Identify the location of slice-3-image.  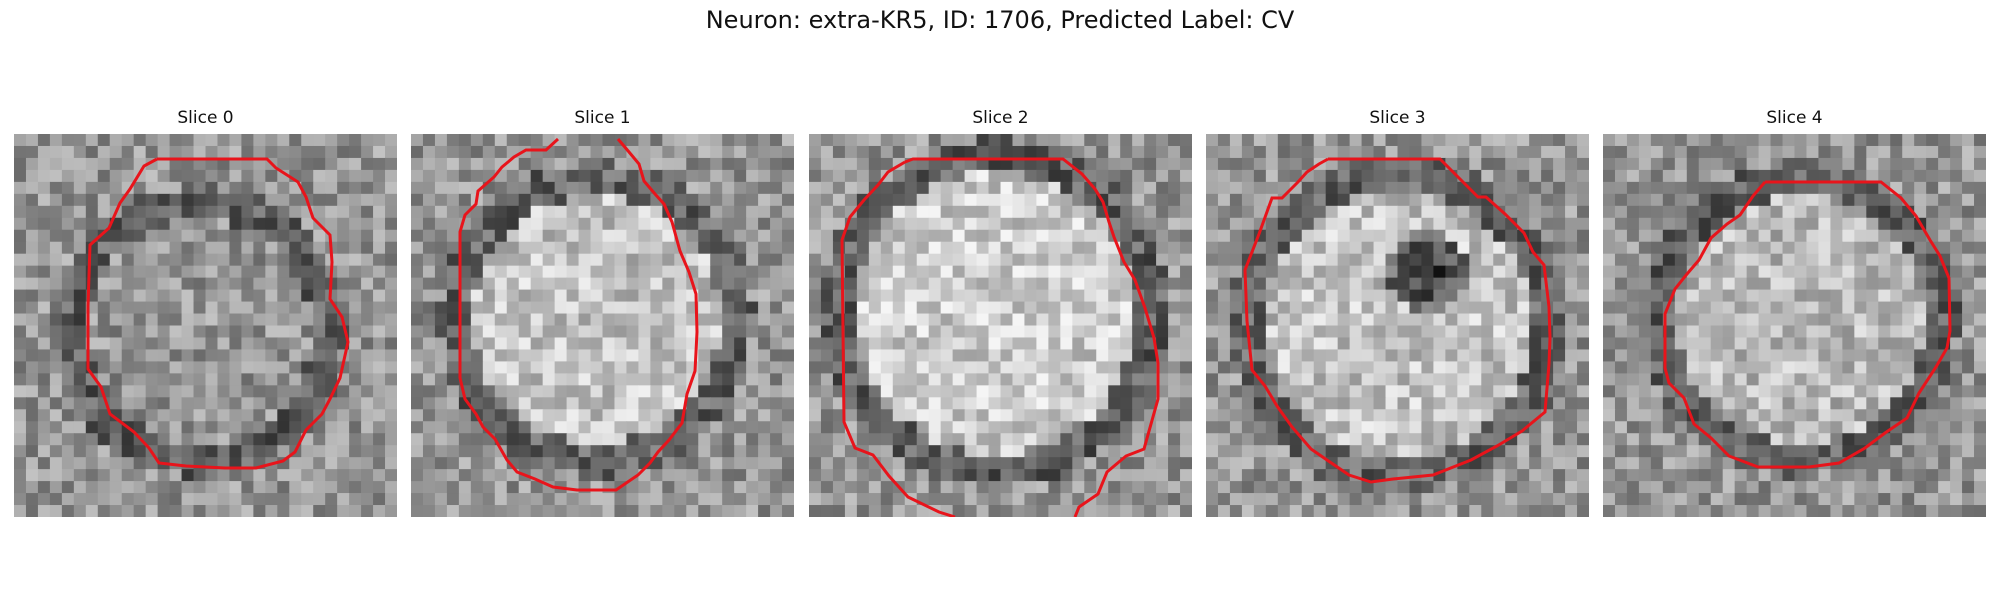
(1397, 325).